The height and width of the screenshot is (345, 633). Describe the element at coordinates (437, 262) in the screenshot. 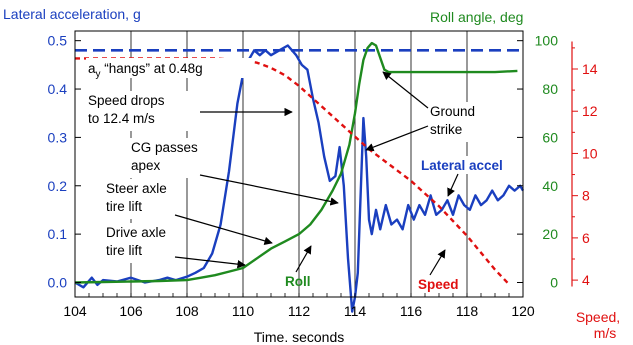

I see `speed-label-arrow` at that location.